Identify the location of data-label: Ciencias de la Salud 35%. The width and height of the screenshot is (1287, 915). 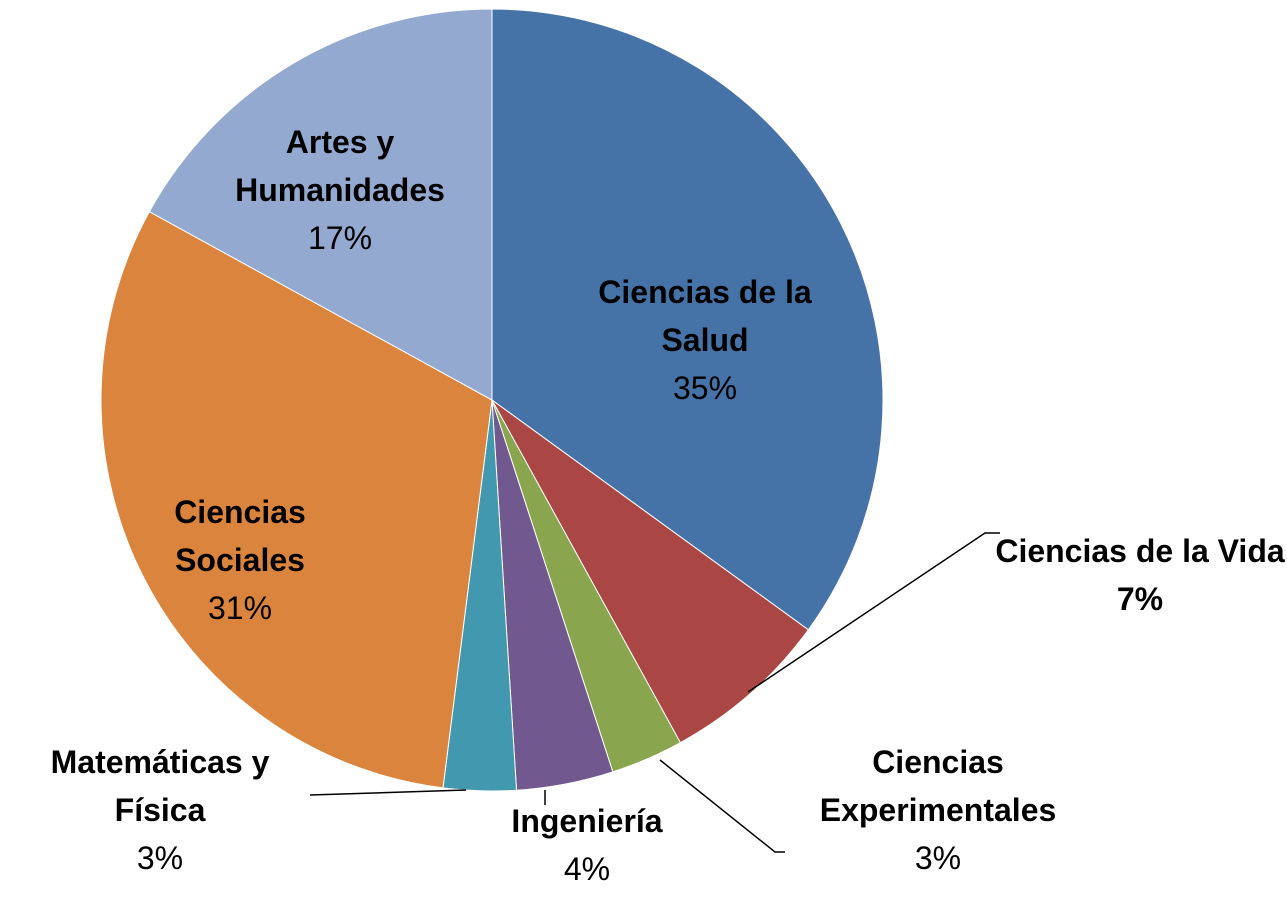
(705, 340).